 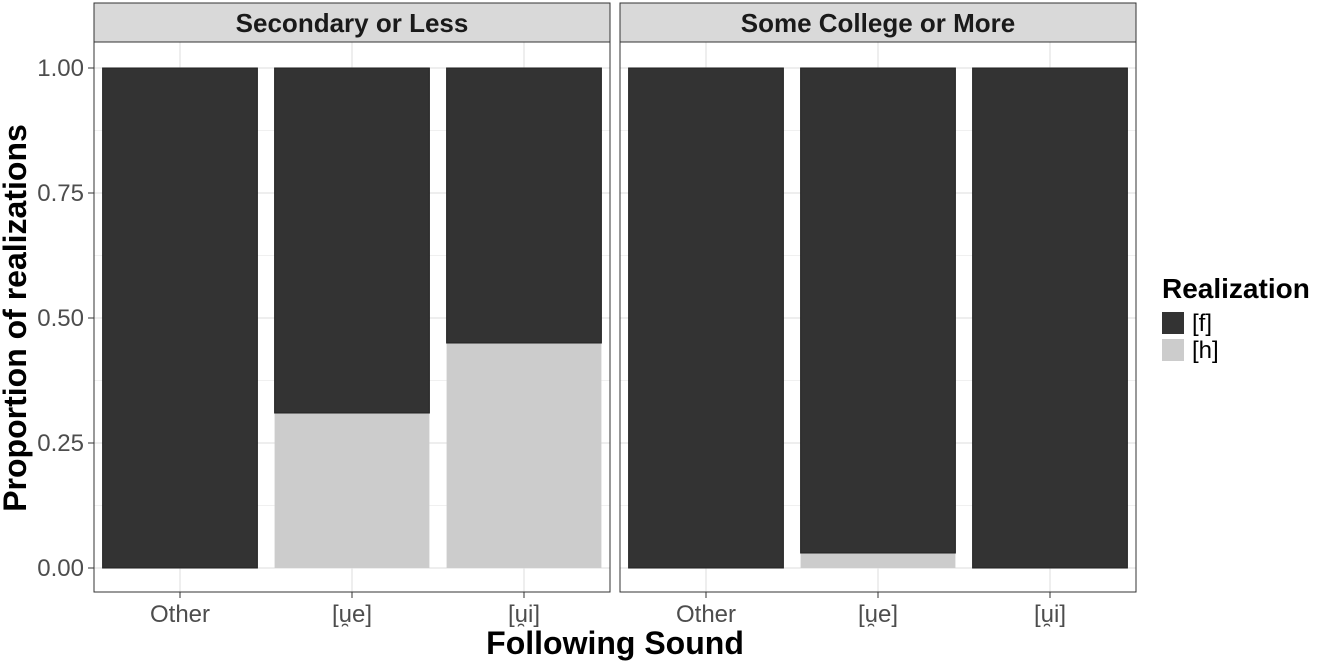 What do you see at coordinates (60, 443) in the screenshot?
I see `y-tick-label: 0.25` at bounding box center [60, 443].